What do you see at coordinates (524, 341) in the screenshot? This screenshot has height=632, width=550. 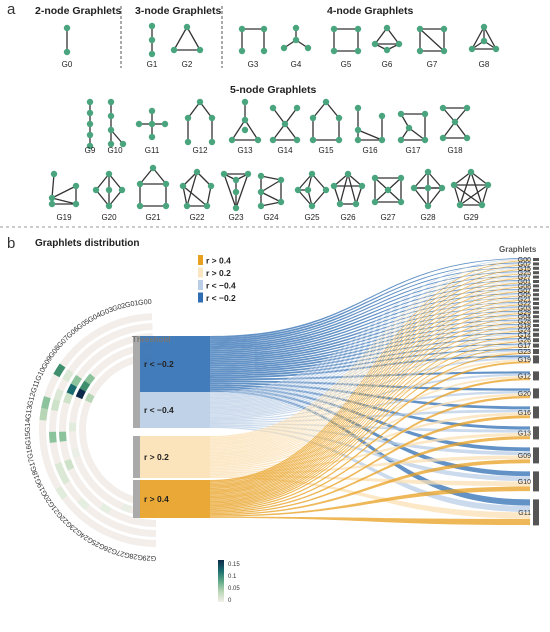 I see `graphlet-node-label: G26` at bounding box center [524, 341].